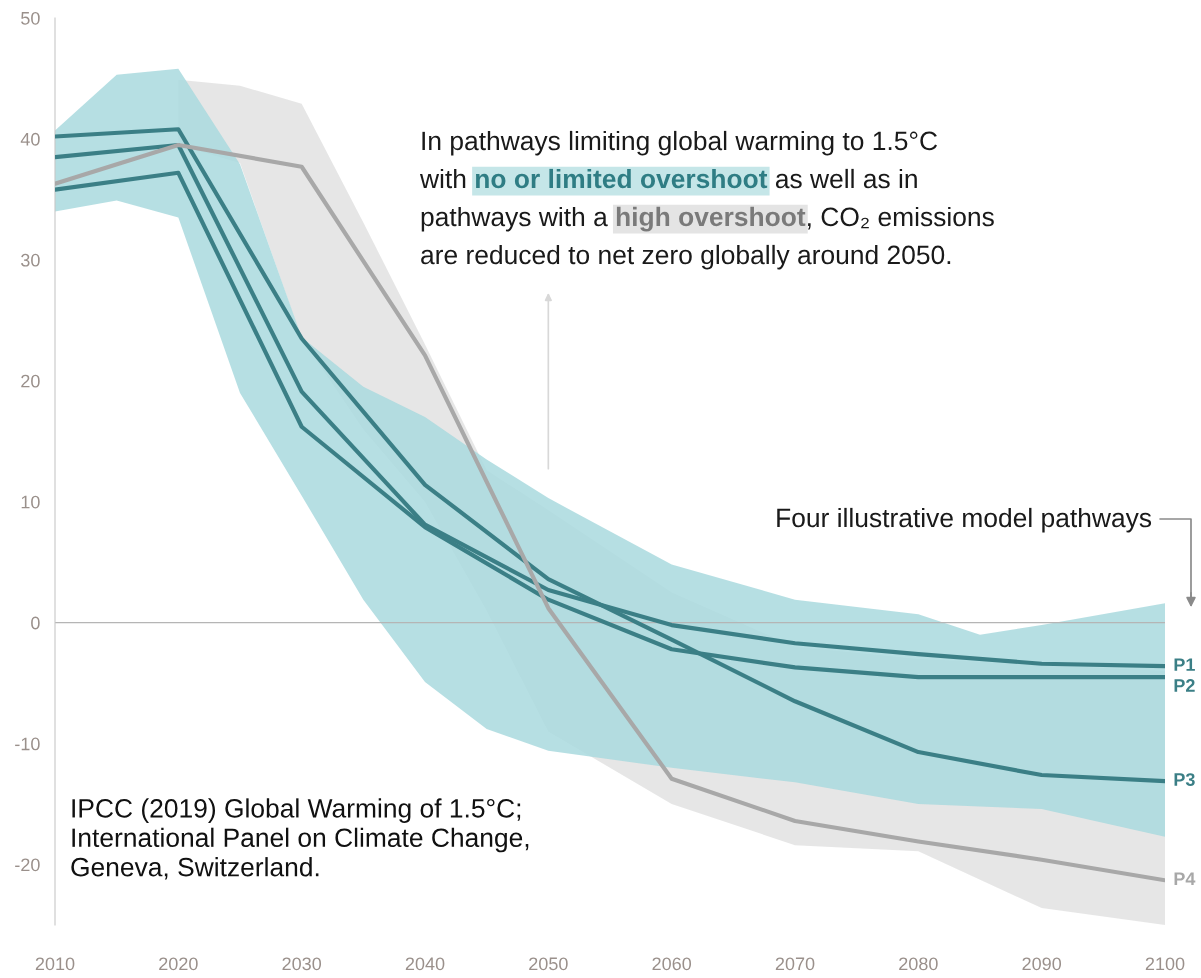 The image size is (1201, 978). What do you see at coordinates (711, 219) in the screenshot?
I see `annotation: high overshoot` at bounding box center [711, 219].